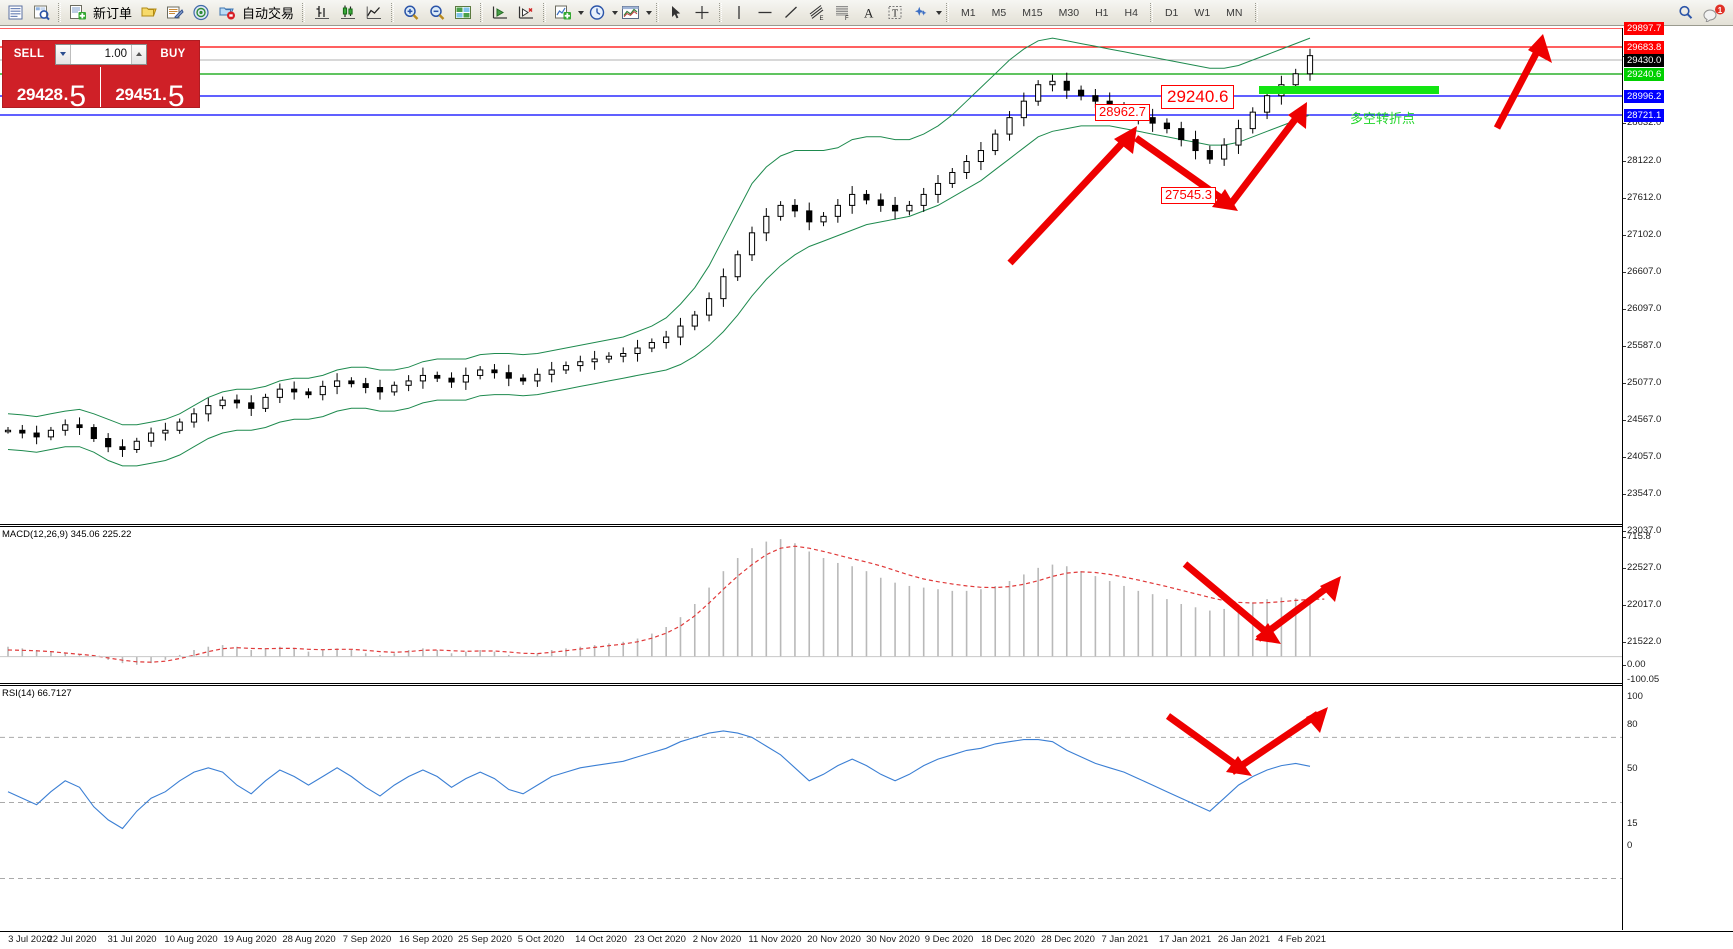 The height and width of the screenshot is (949, 1733). Describe the element at coordinates (227, 13) in the screenshot. I see `autotrading-icon` at that location.